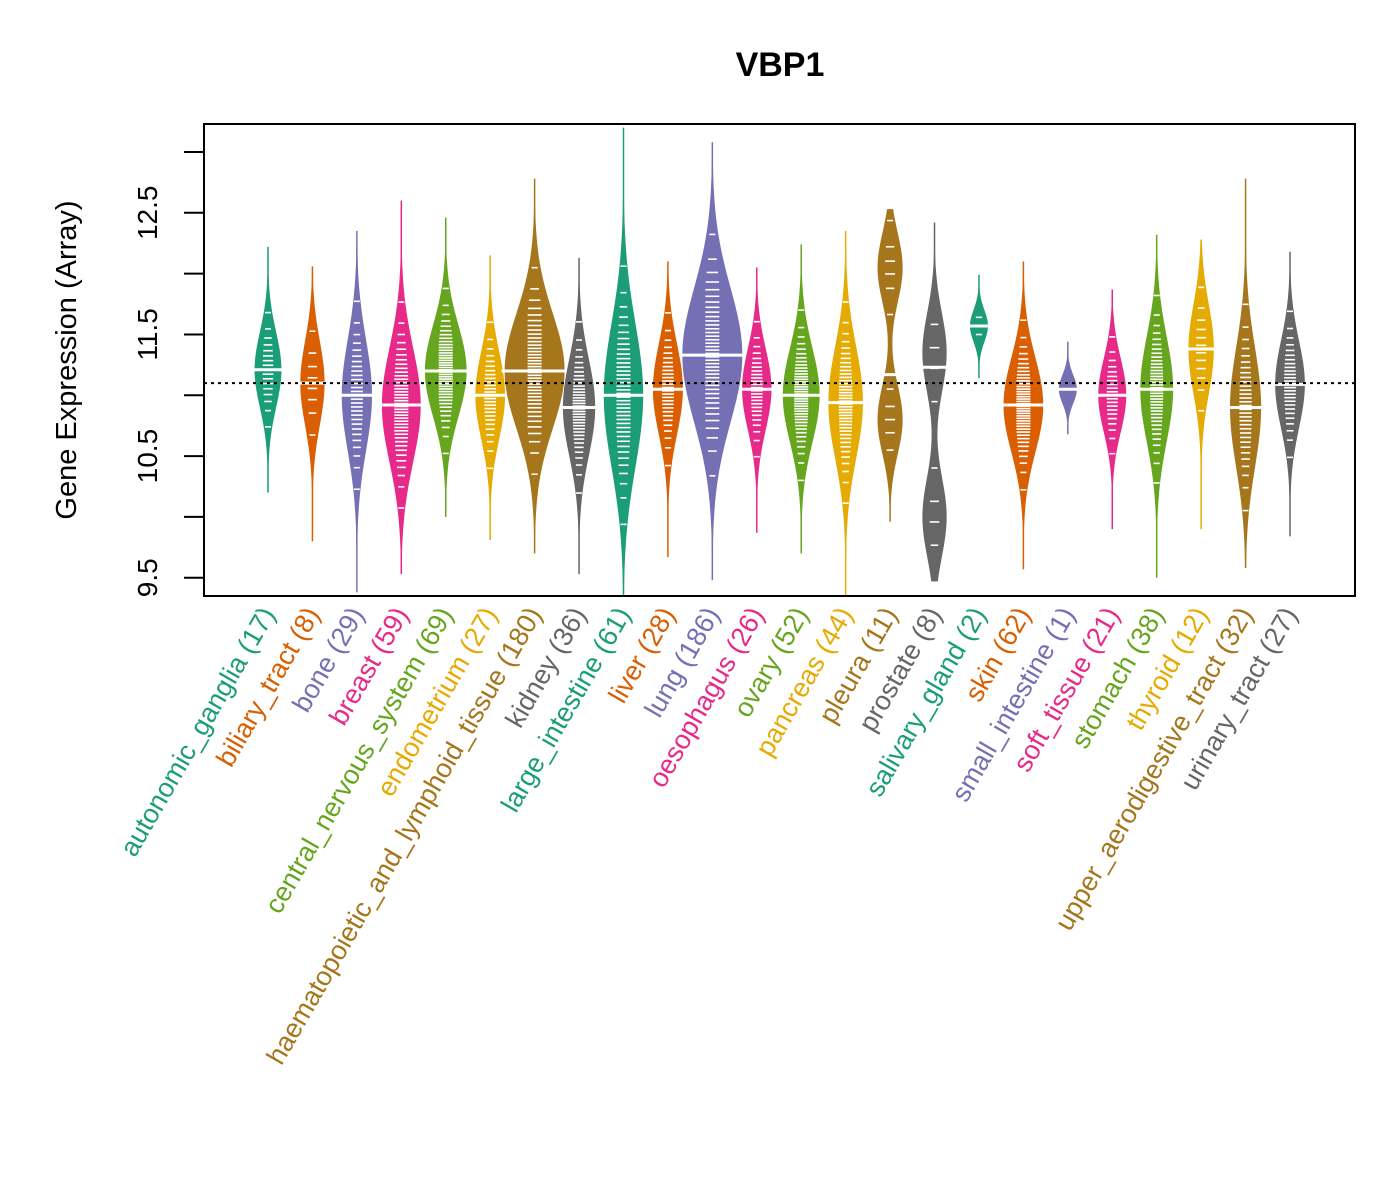 The image size is (1400, 1200). I want to click on bean-large_intestine, so click(623, 362).